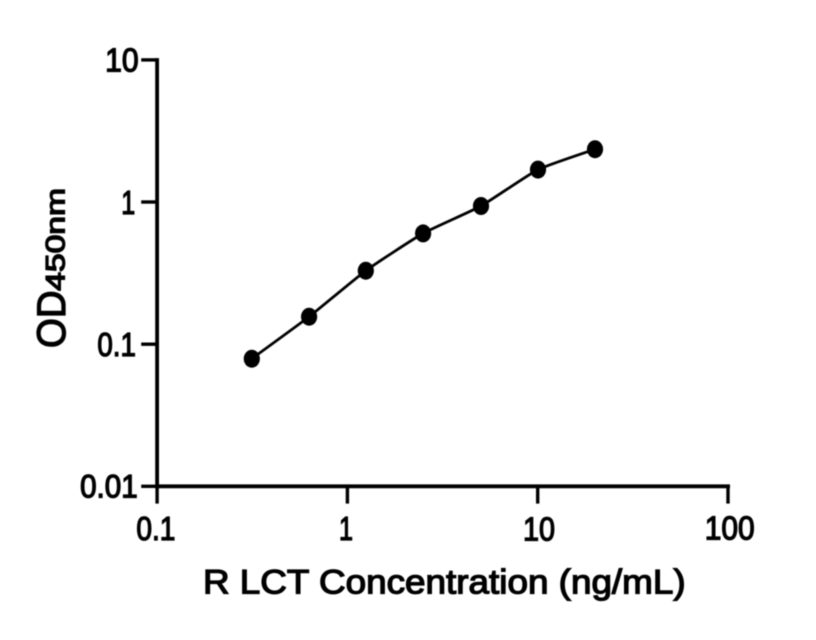 This screenshot has height=640, width=816. I want to click on svg-text: 0.01, so click(109, 487).